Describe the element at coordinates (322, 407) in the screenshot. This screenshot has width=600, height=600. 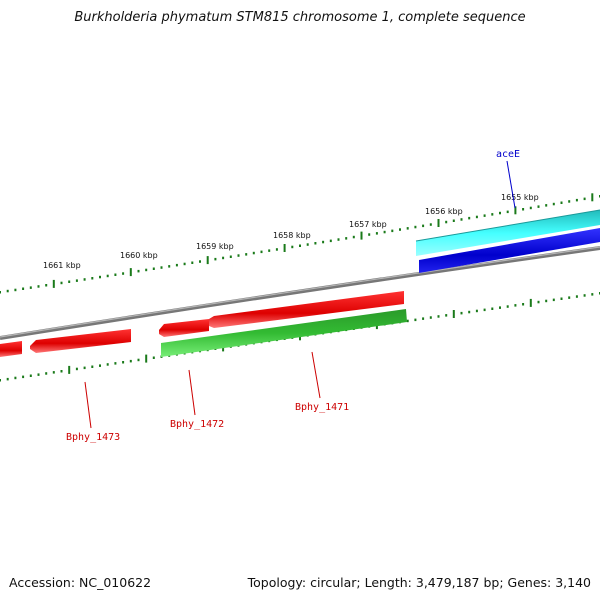
I see `bphy1471-label: Bphy_1471` at that location.